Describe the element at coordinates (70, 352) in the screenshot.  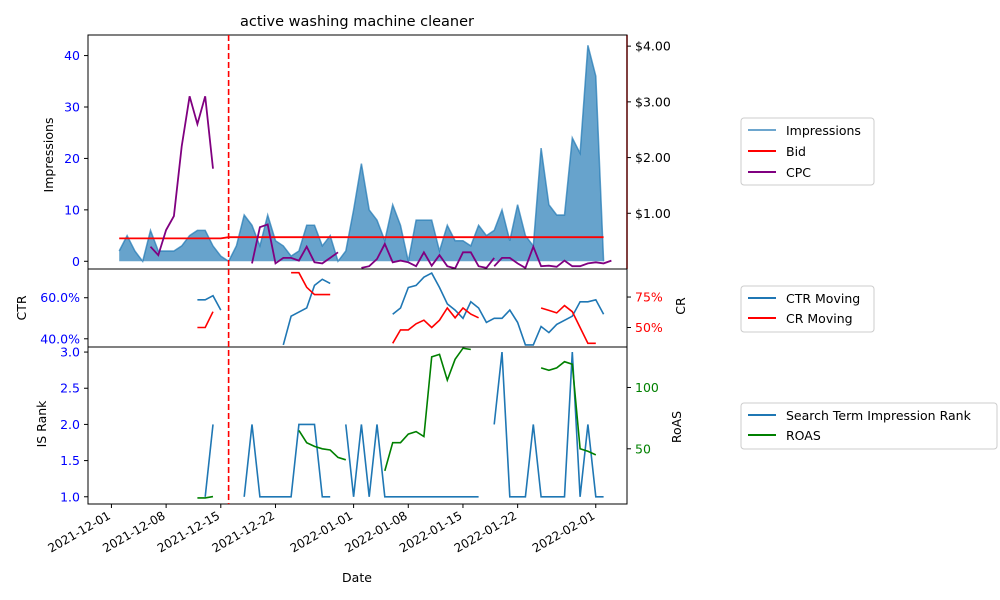
I see `isrank-axis-tick-label: 3.0` at that location.